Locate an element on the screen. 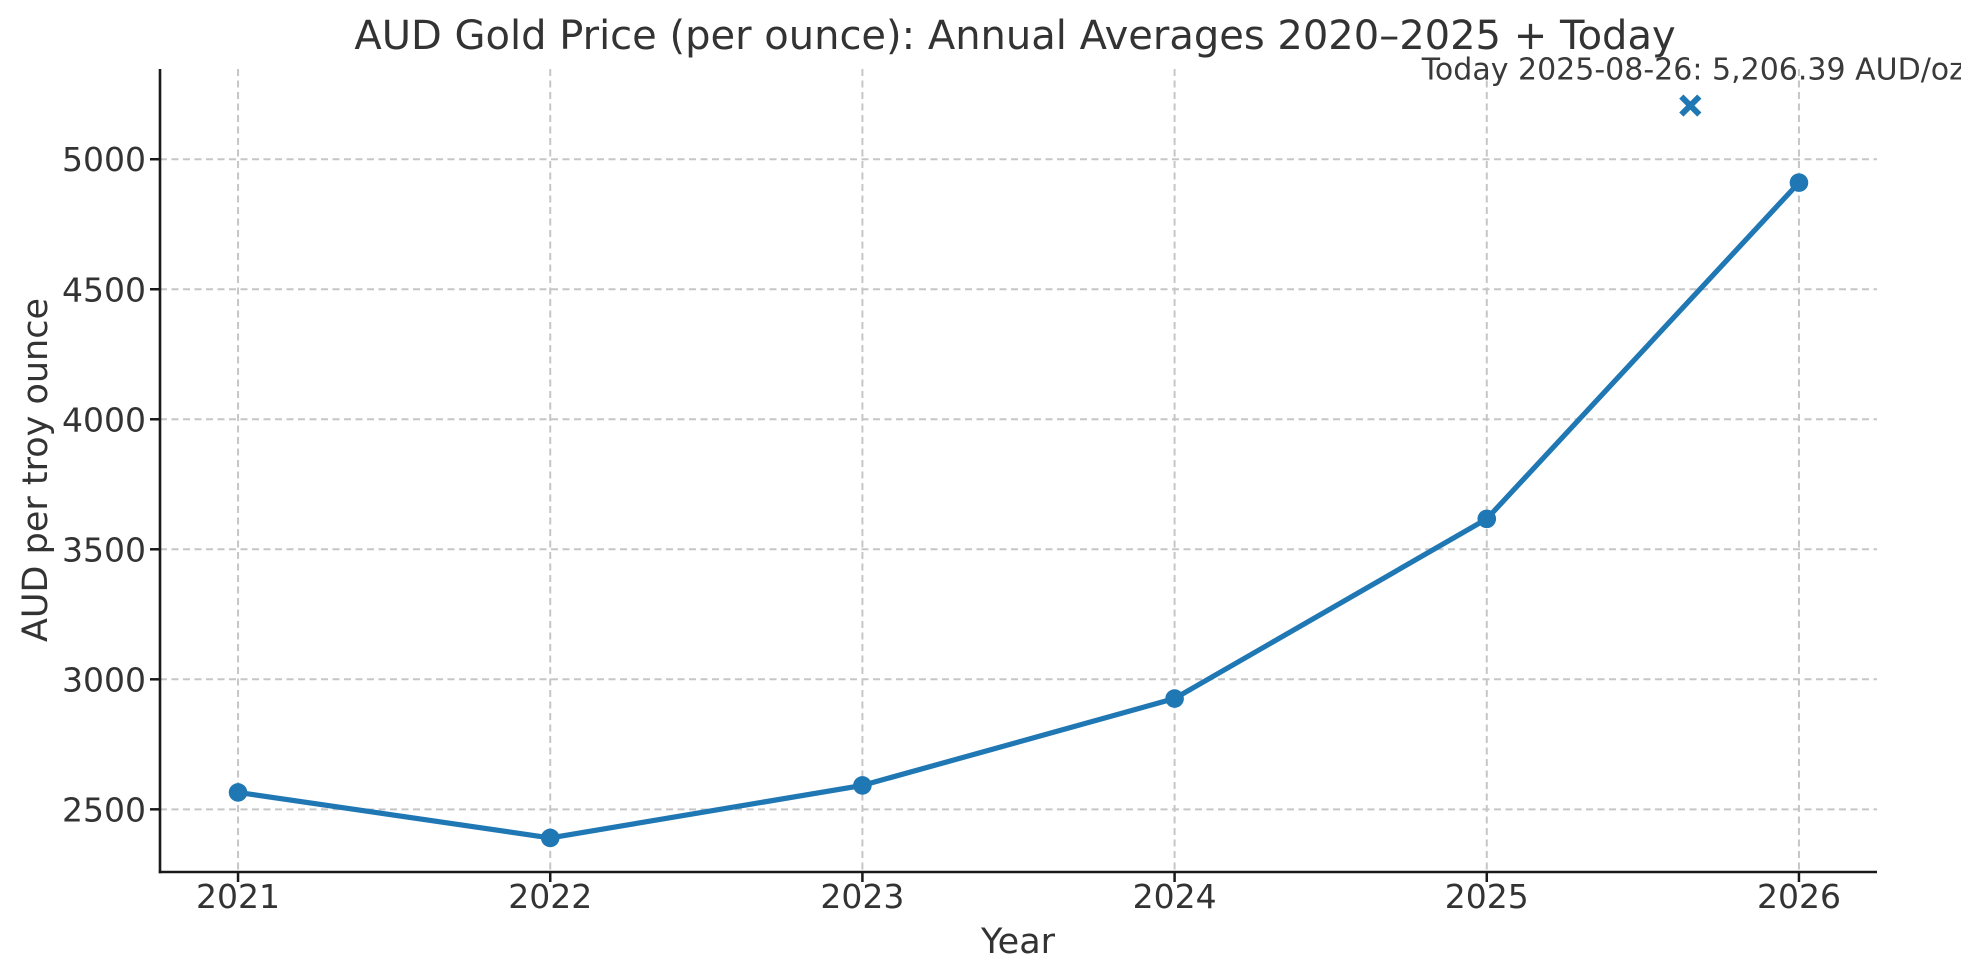  x-tick-label: 2024 is located at coordinates (1175, 896).